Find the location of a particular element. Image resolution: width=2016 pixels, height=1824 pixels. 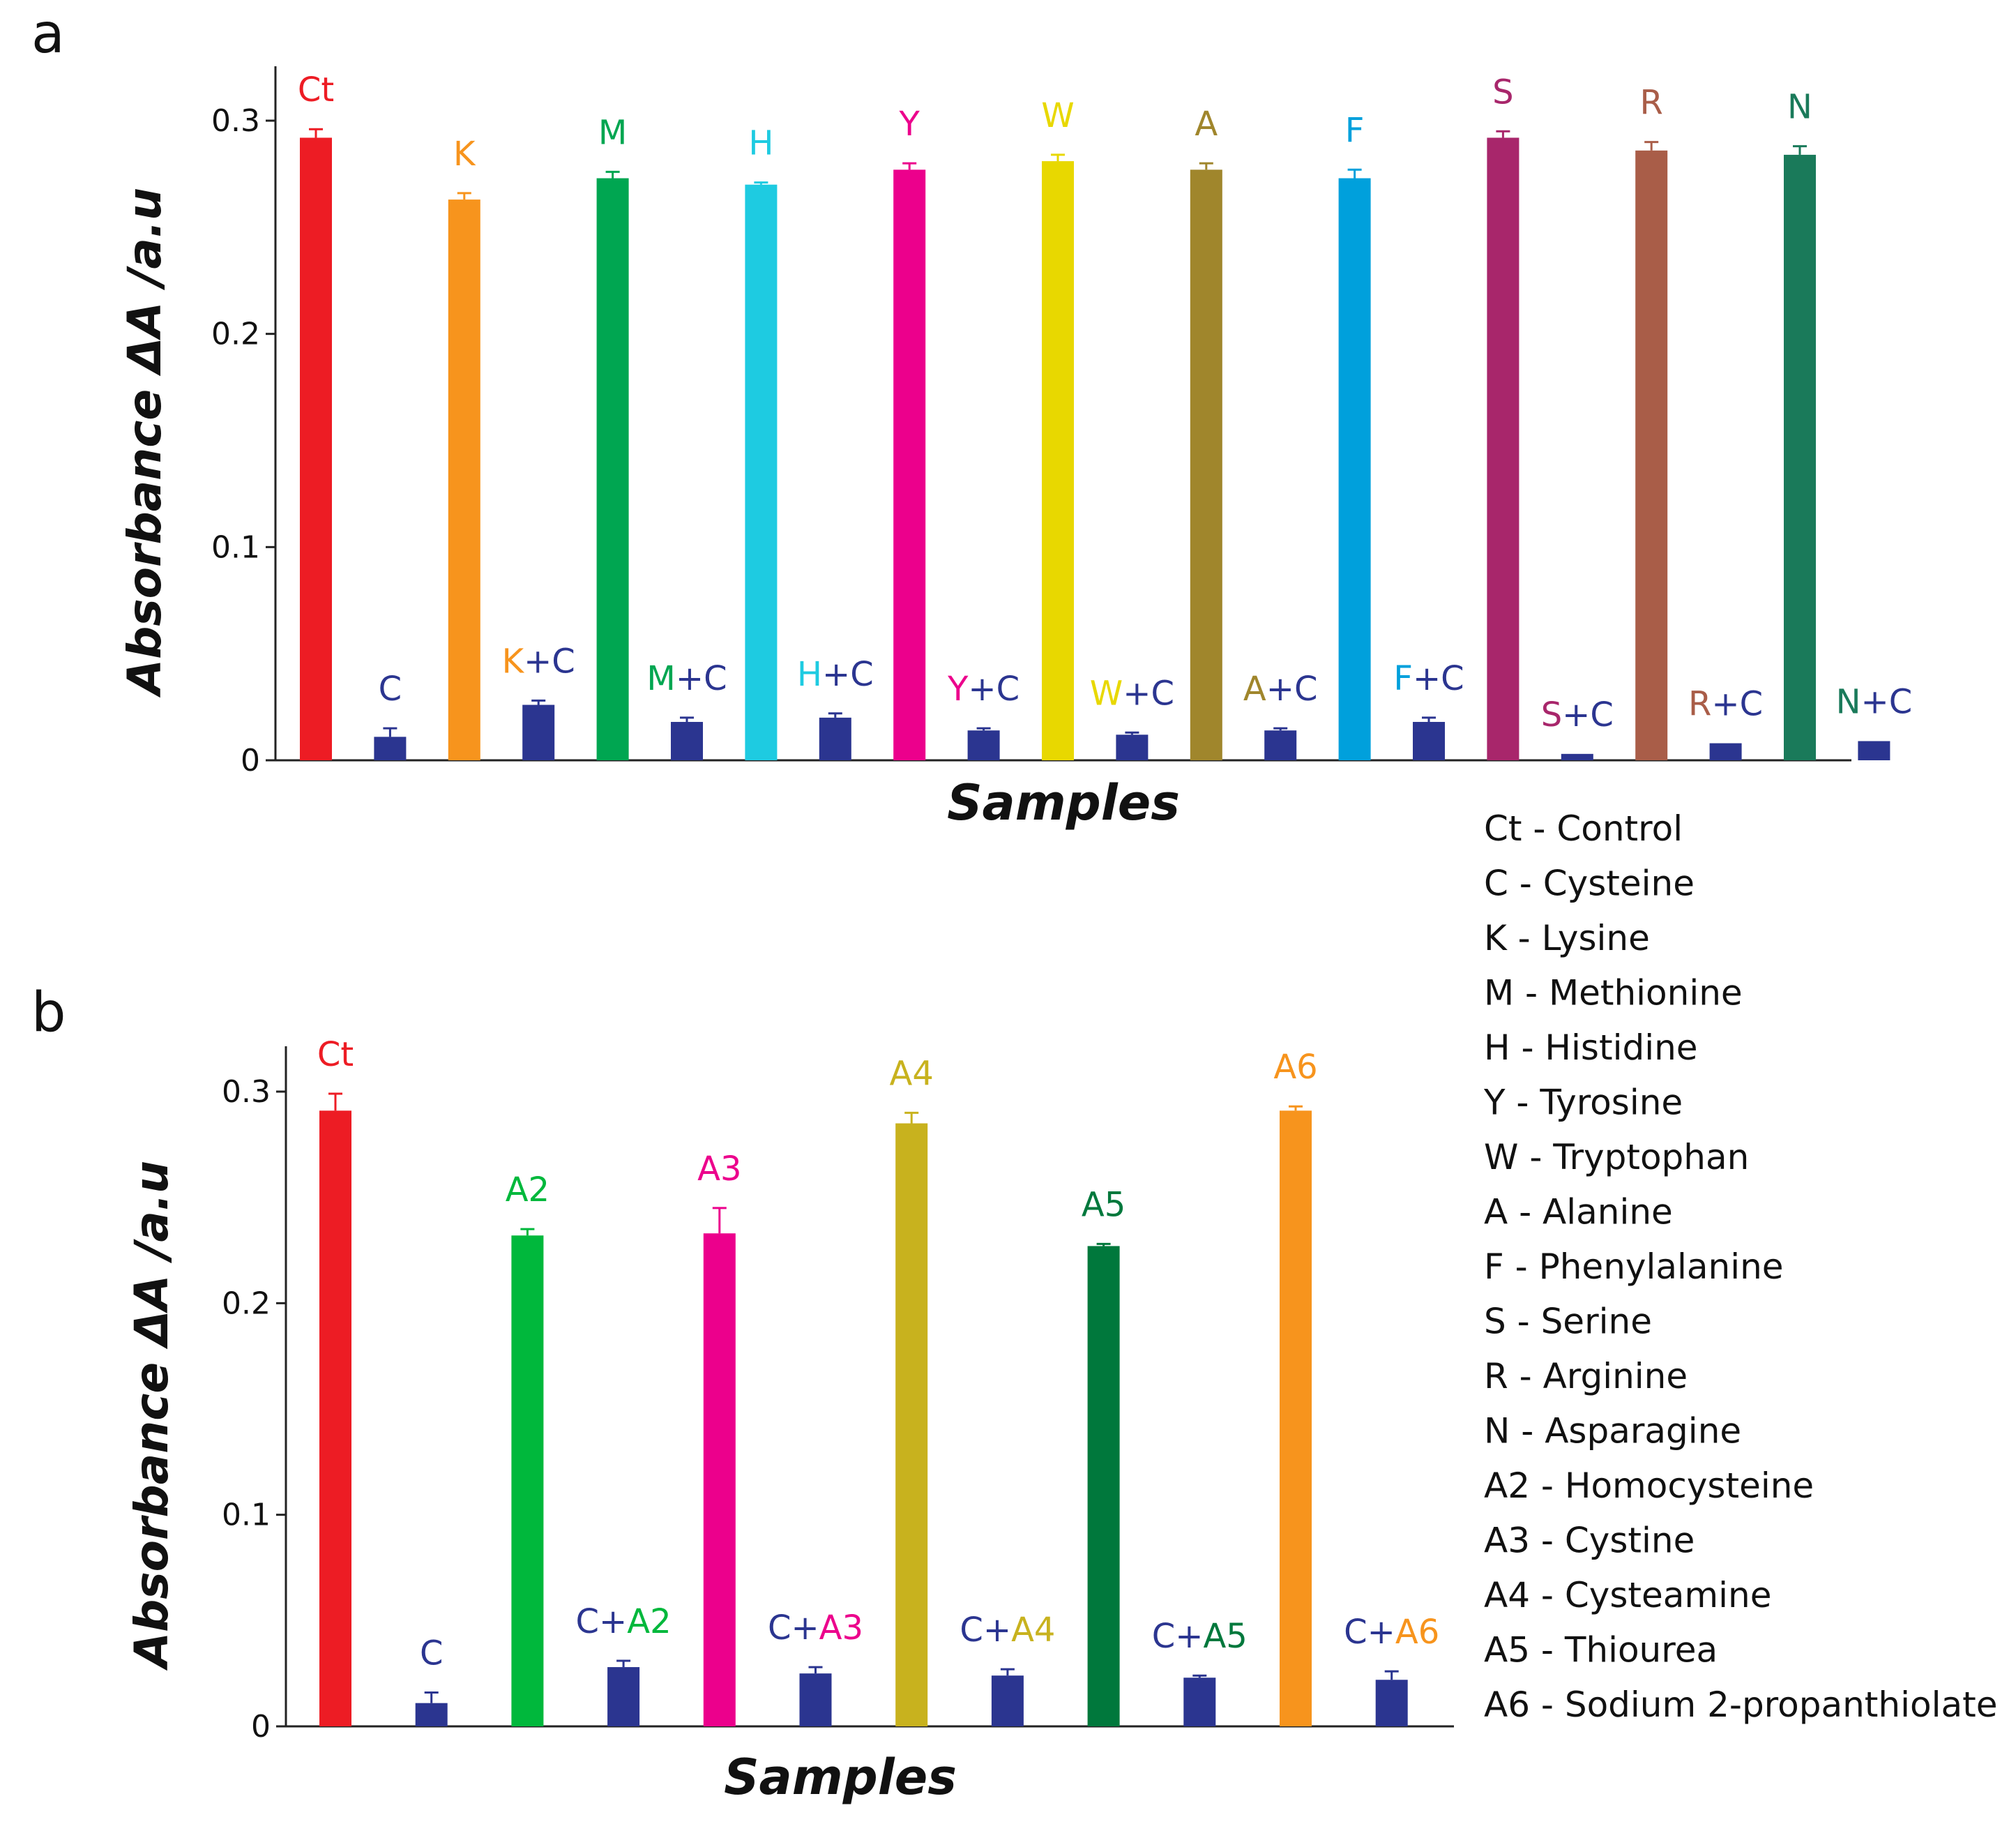

bar-label-part: Ct is located at coordinates (316, 90).